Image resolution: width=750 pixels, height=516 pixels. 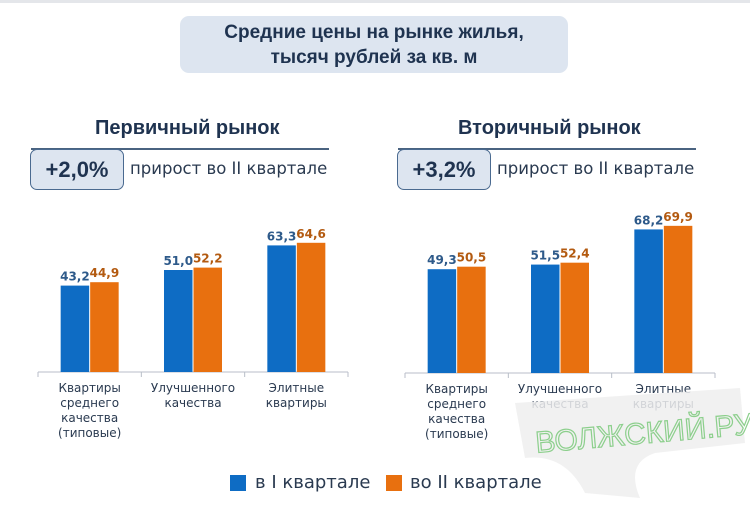 I want to click on title-line-2: тысяч рублей за кв. м, so click(x=374, y=57).